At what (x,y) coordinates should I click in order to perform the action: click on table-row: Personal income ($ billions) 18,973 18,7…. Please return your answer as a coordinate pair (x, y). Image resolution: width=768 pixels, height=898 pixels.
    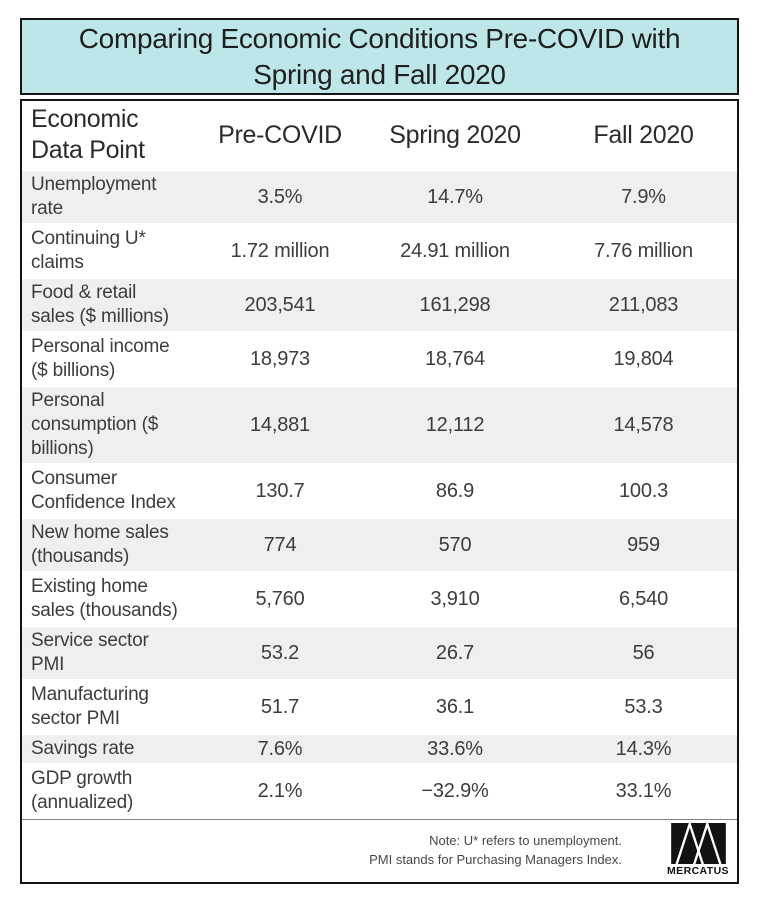
    Looking at the image, I should click on (379, 360).